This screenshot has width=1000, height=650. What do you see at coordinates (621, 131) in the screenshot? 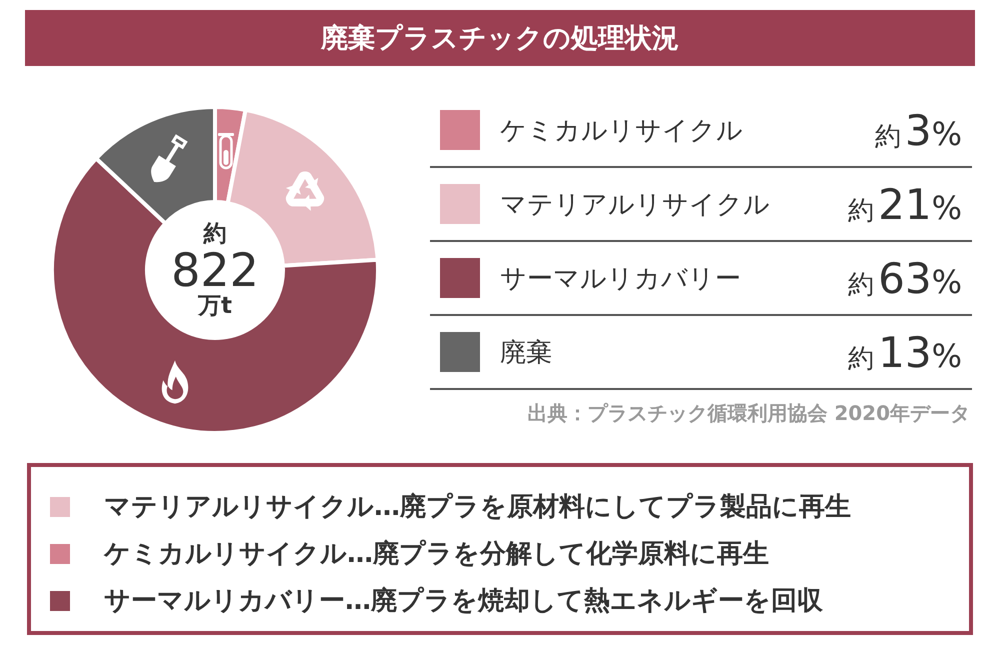
I see `legend-label: ケミカルリサイクル` at bounding box center [621, 131].